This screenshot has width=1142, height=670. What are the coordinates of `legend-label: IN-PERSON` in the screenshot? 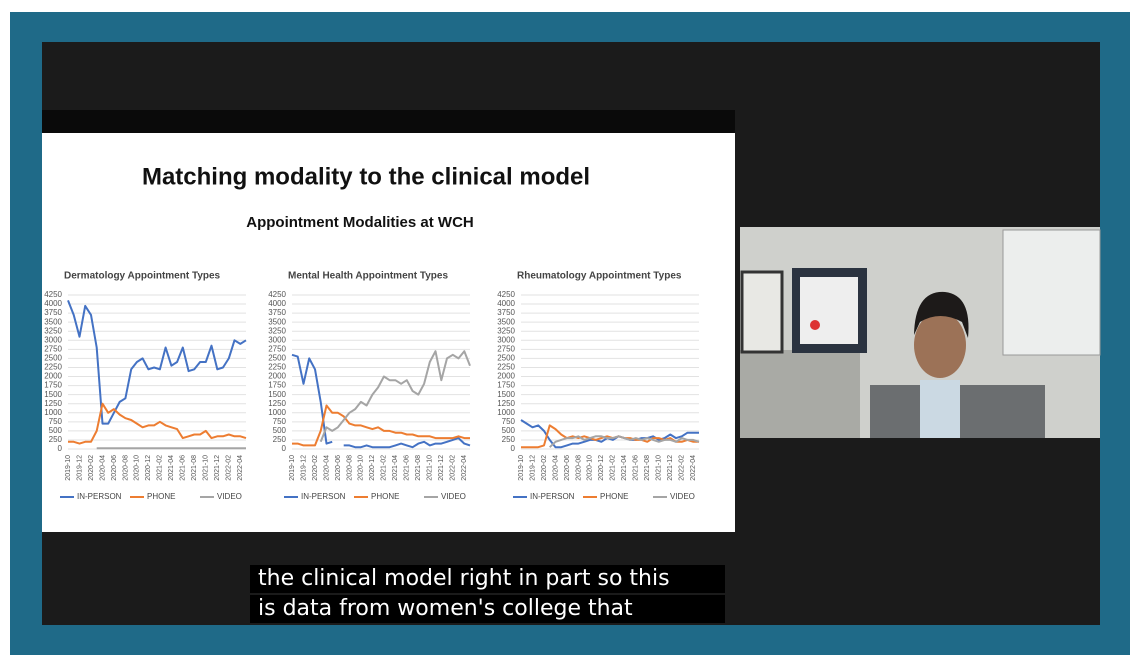 It's located at (323, 496).